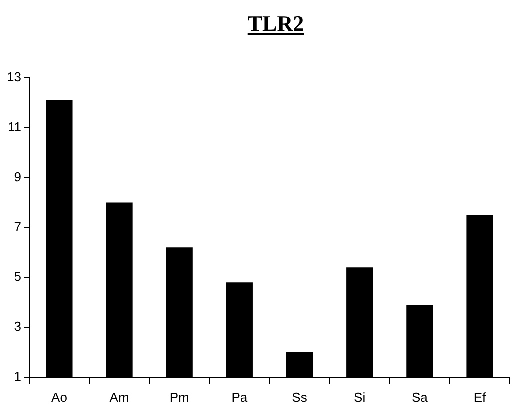 The image size is (512, 416). I want to click on y-tick-label: 9, so click(18, 176).